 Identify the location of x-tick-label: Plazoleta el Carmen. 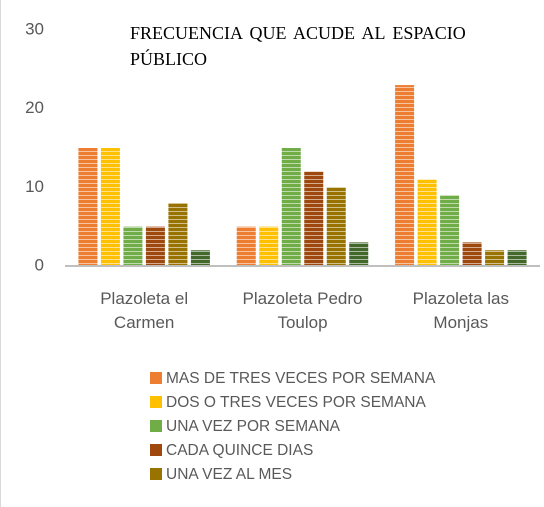
(144, 310).